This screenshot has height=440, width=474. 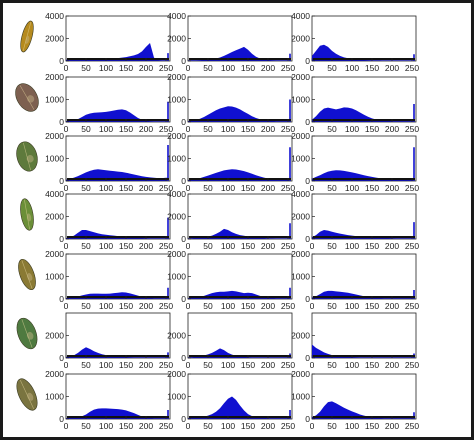 What do you see at coordinates (54, 194) in the screenshot?
I see `y-tick-label: 4000` at bounding box center [54, 194].